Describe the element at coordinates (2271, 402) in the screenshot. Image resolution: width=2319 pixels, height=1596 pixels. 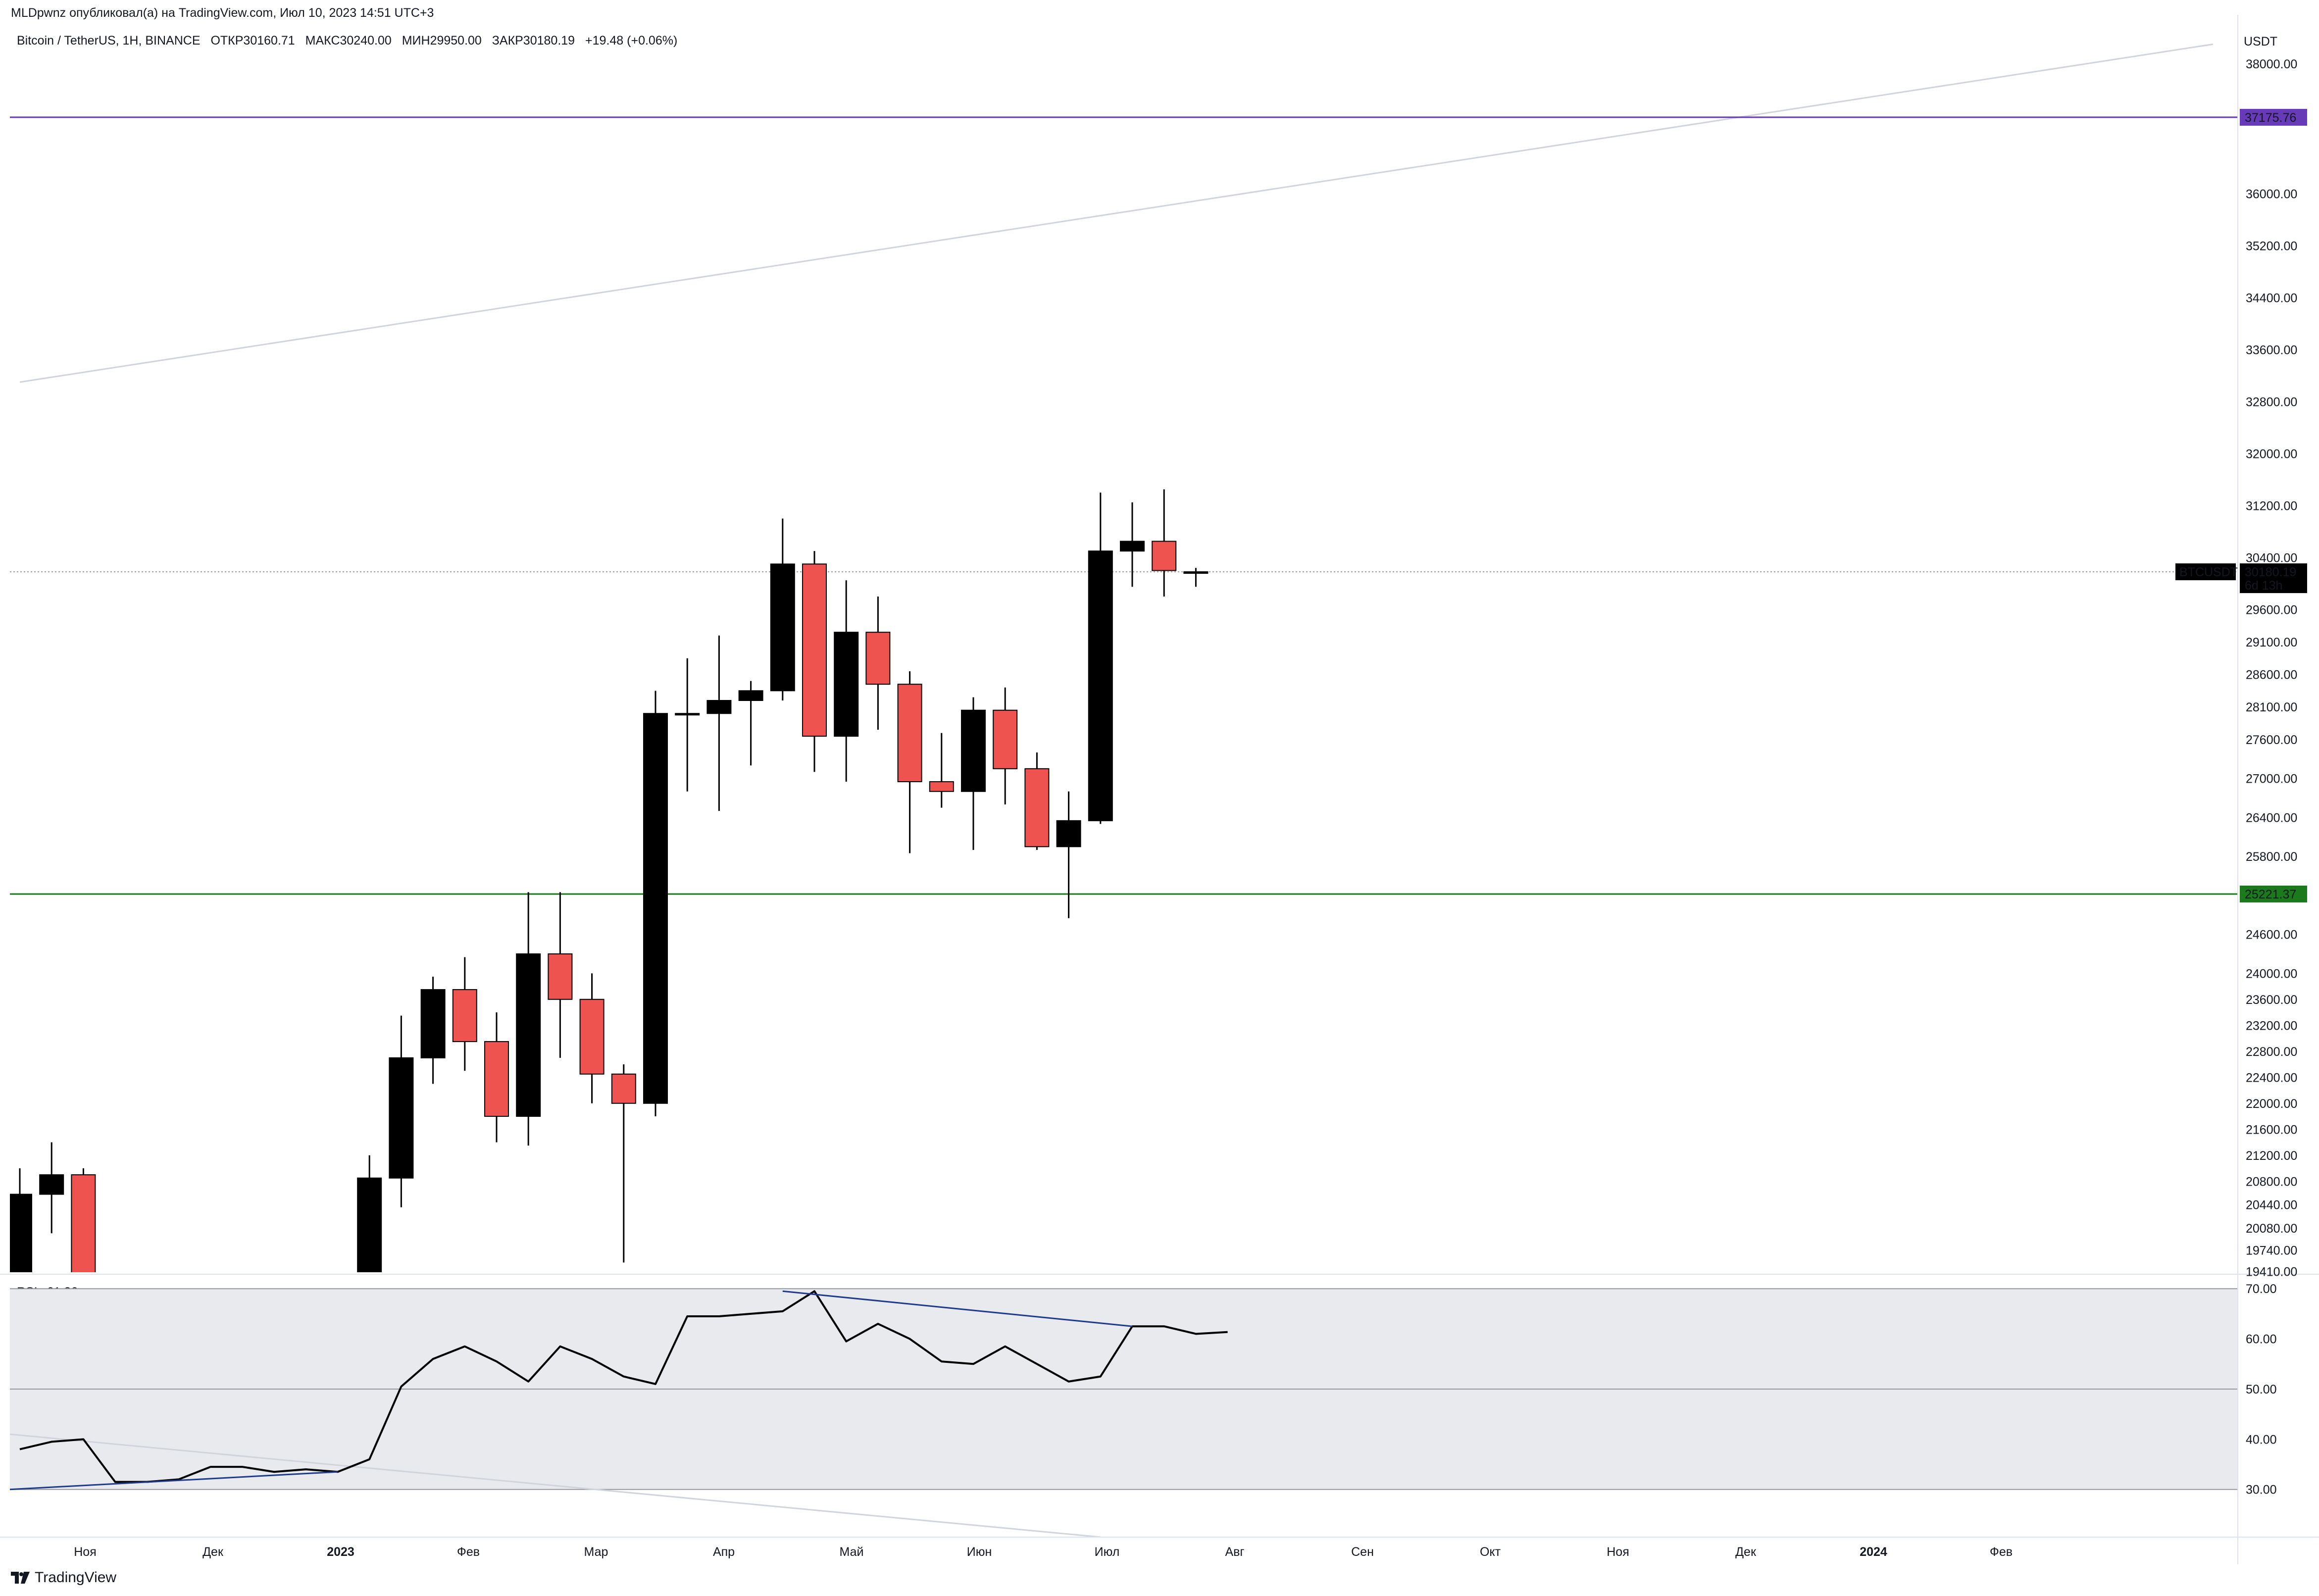
I see `price-tick-label: 32800.00` at that location.